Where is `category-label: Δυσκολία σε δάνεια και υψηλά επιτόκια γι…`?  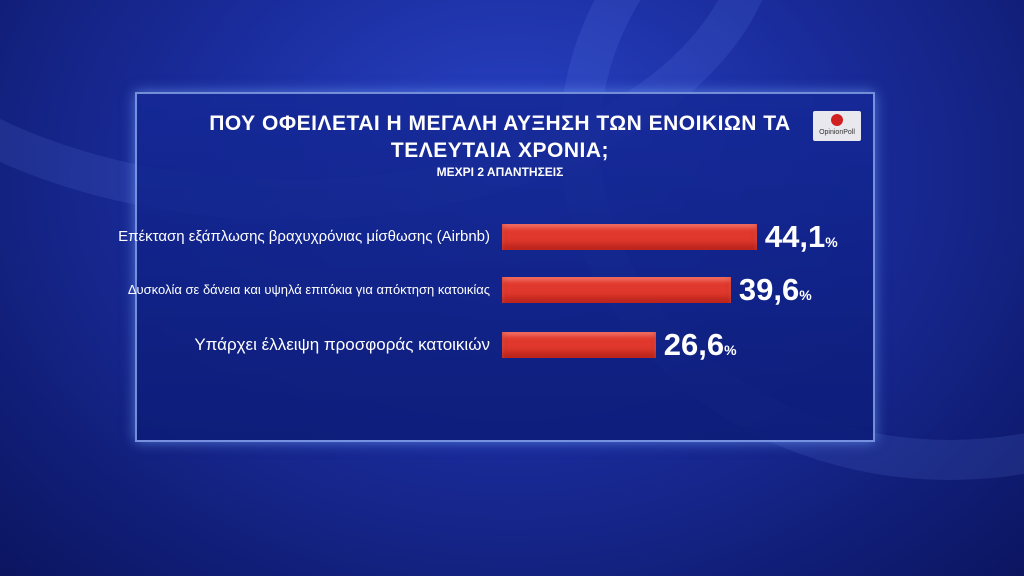
category-label: Δυσκολία σε δάνεια και υψηλά επιτόκια γι… is located at coordinates (308, 290).